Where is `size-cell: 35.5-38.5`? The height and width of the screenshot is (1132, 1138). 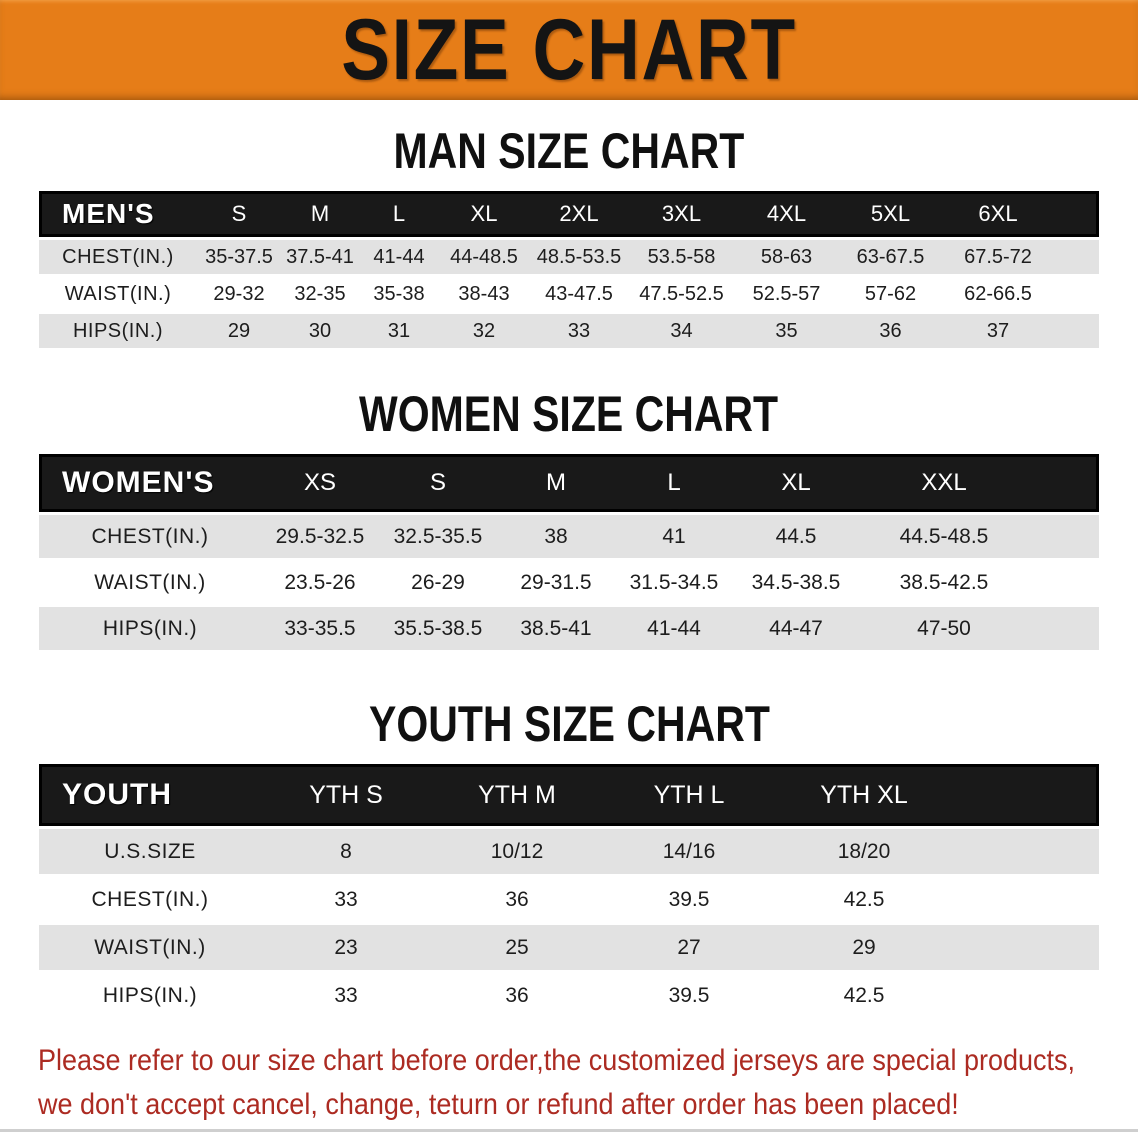
size-cell: 35.5-38.5 is located at coordinates (438, 628).